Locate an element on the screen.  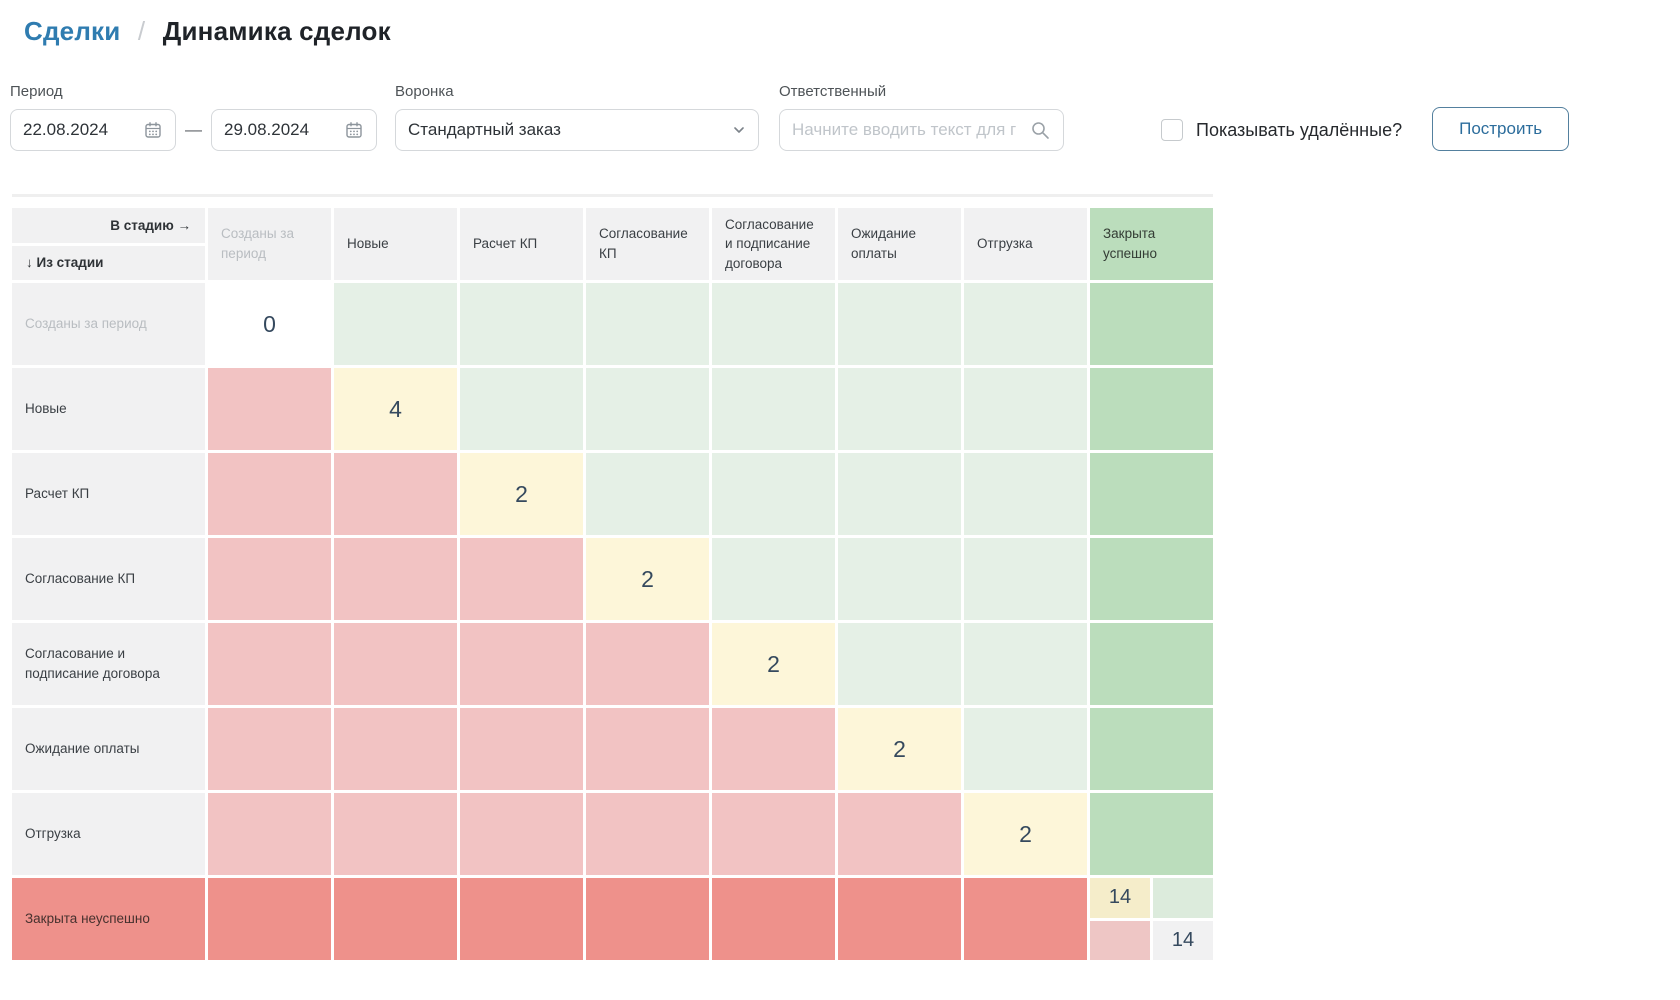
matrix-col-header: Ожидание оплаты is located at coordinates (899, 244).